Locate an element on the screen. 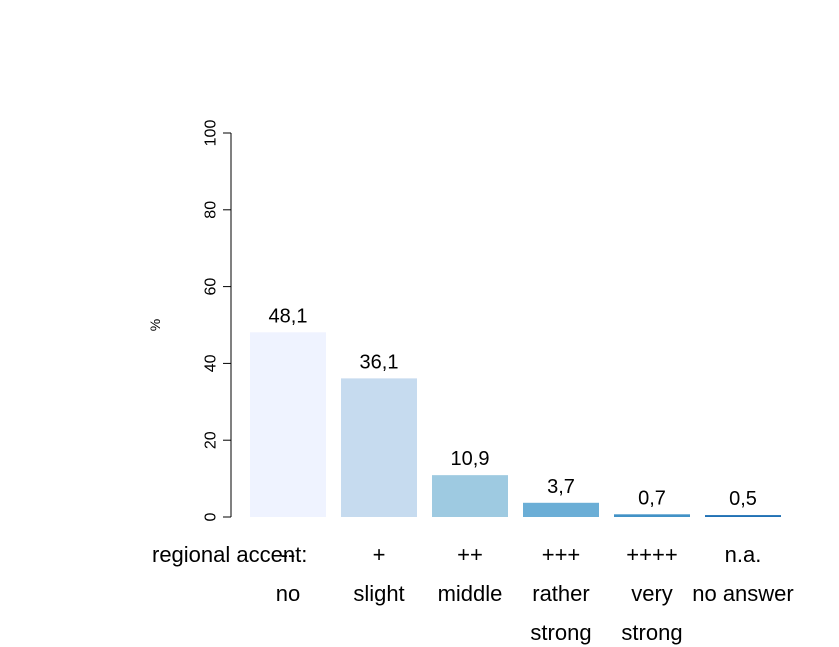 The image size is (839, 647). category-symbol: ++++ is located at coordinates (651, 554).